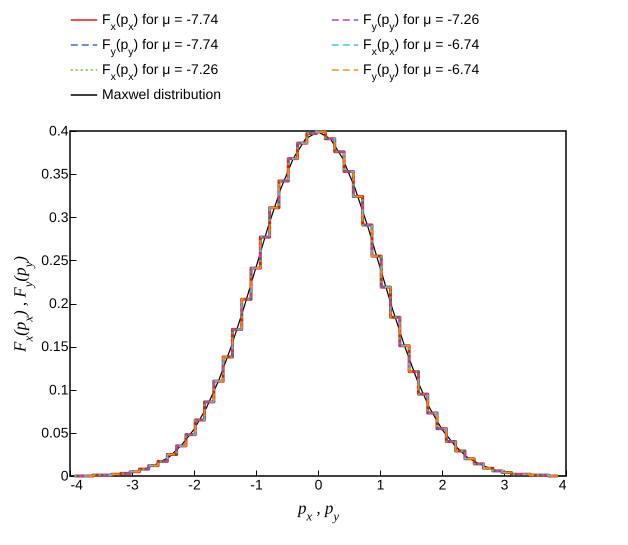 This screenshot has height=545, width=628. What do you see at coordinates (562, 484) in the screenshot?
I see `x-tick-label: 4` at bounding box center [562, 484].